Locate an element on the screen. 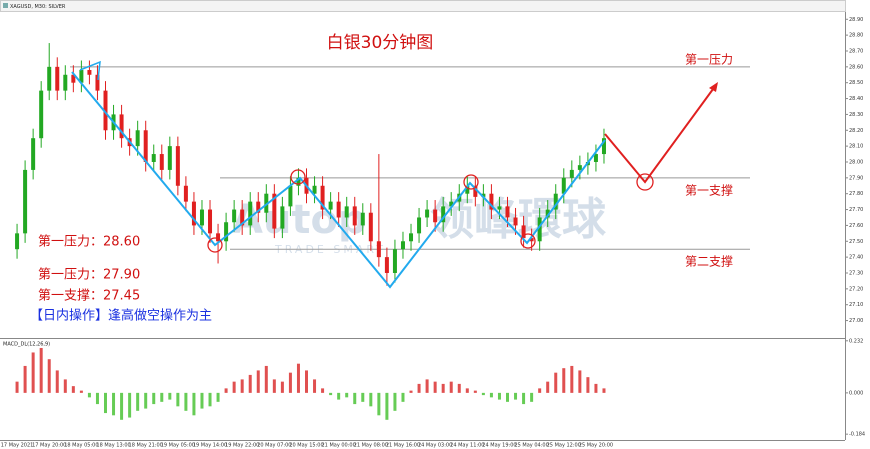 The width and height of the screenshot is (870, 449). x-tick-label: 19 May 14:00 is located at coordinates (210, 446).